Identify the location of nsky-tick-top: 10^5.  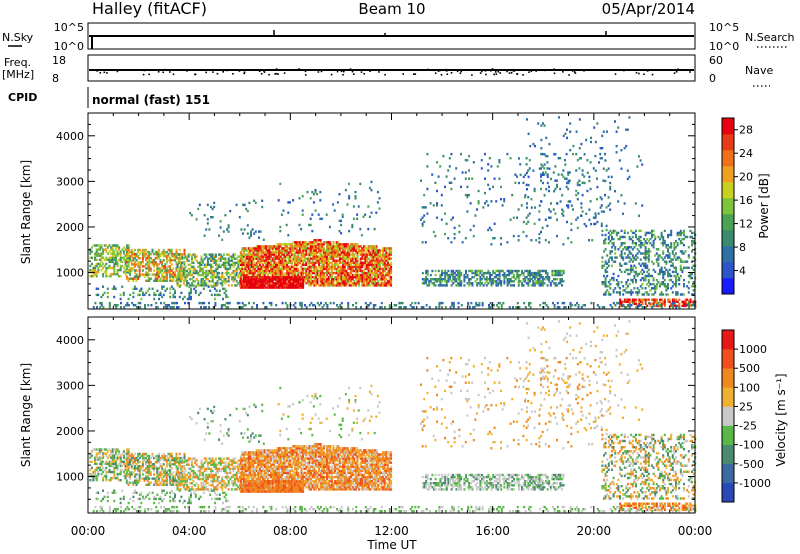
(69, 27).